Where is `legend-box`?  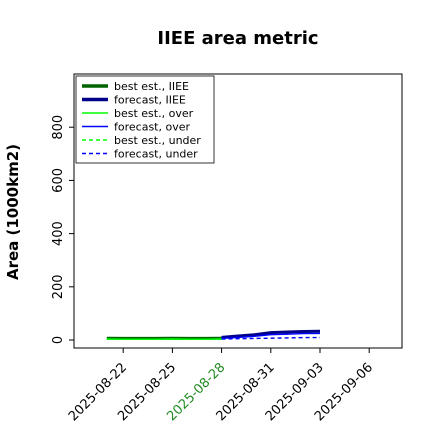 legend-box is located at coordinates (145, 119).